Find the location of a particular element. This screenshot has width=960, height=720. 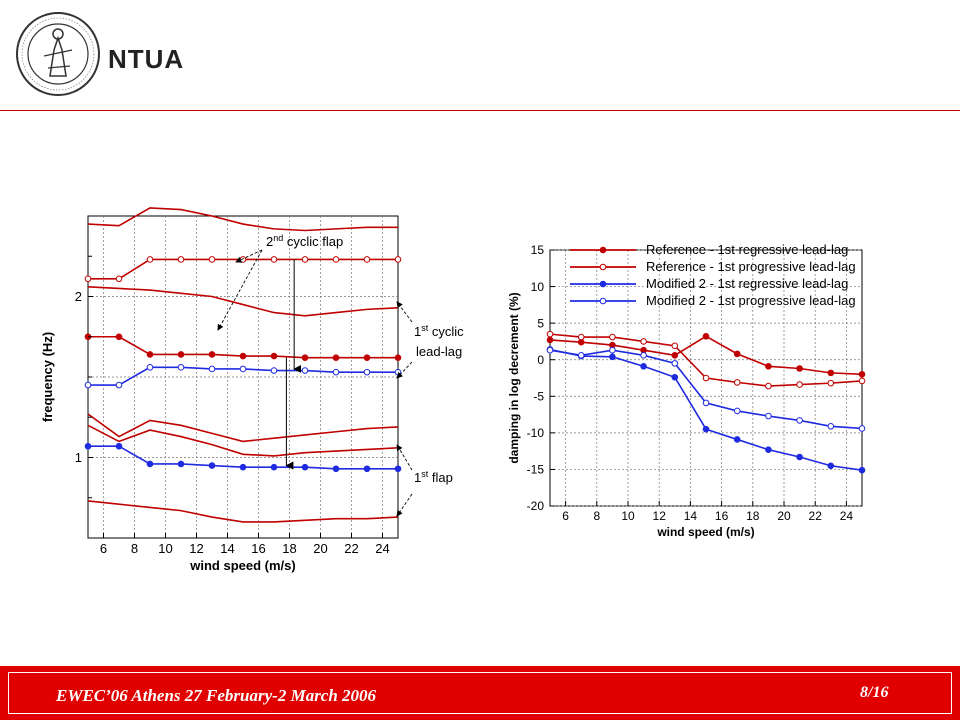

legend-entry-label: Reference - 1st regressive lead-lag is located at coordinates (747, 249).